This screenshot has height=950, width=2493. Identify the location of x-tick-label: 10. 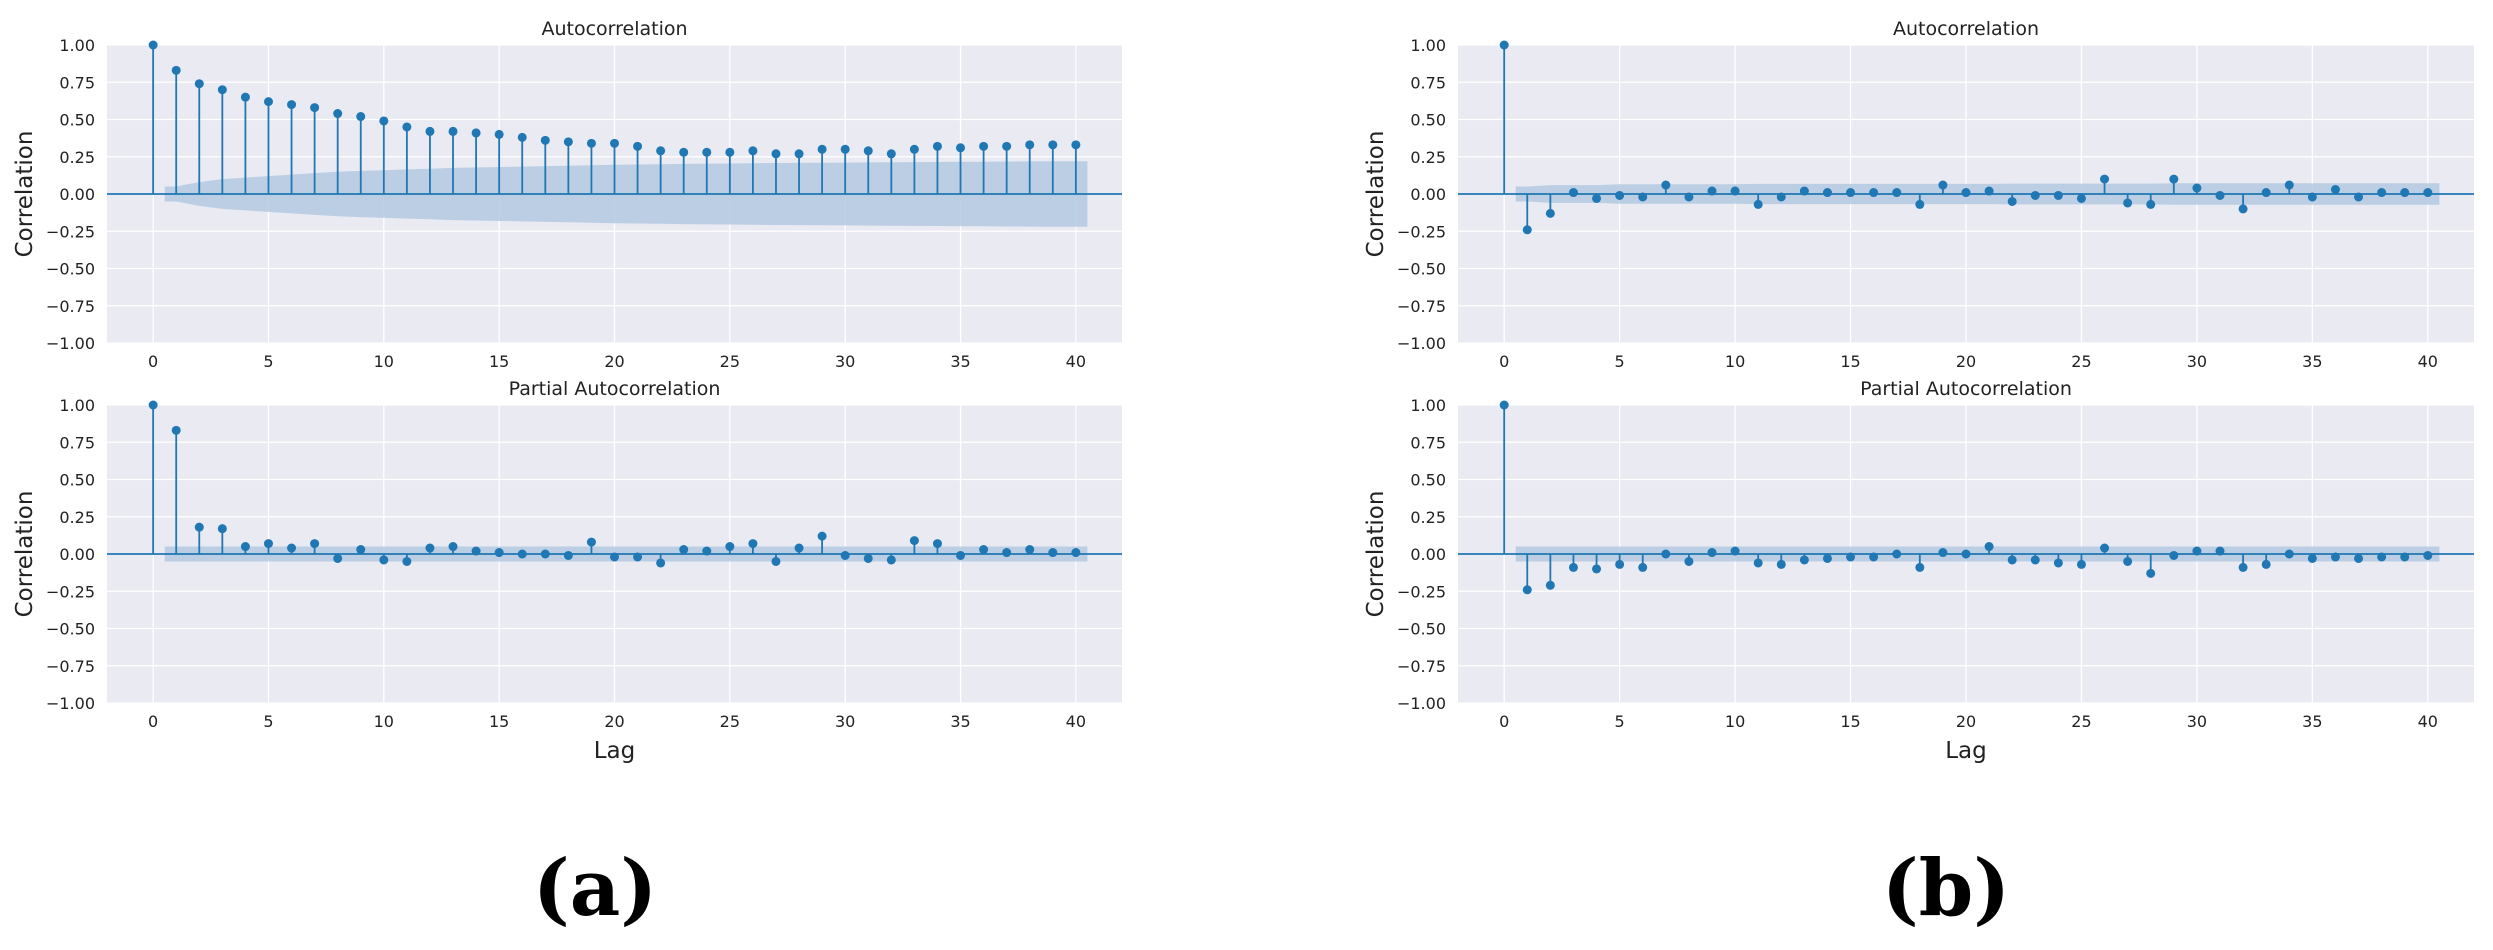
(384, 361).